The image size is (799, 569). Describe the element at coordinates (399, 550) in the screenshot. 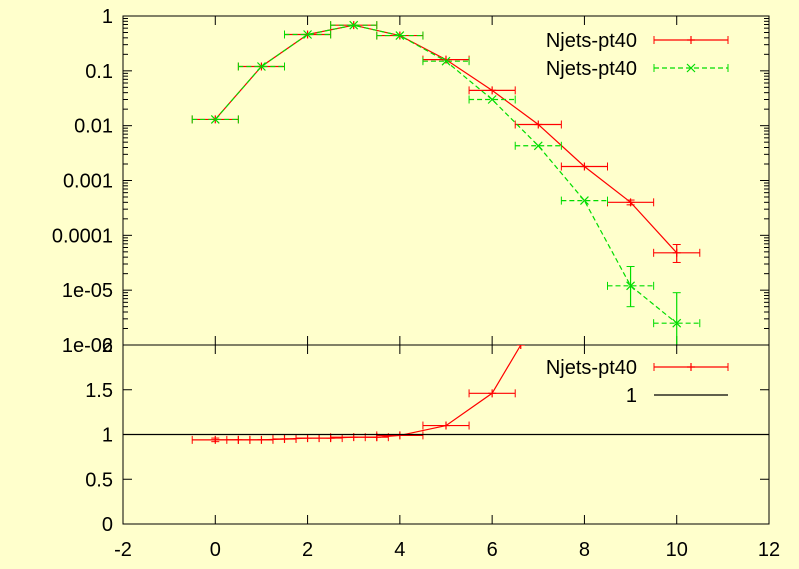

I see `x-tick-label: 4` at that location.